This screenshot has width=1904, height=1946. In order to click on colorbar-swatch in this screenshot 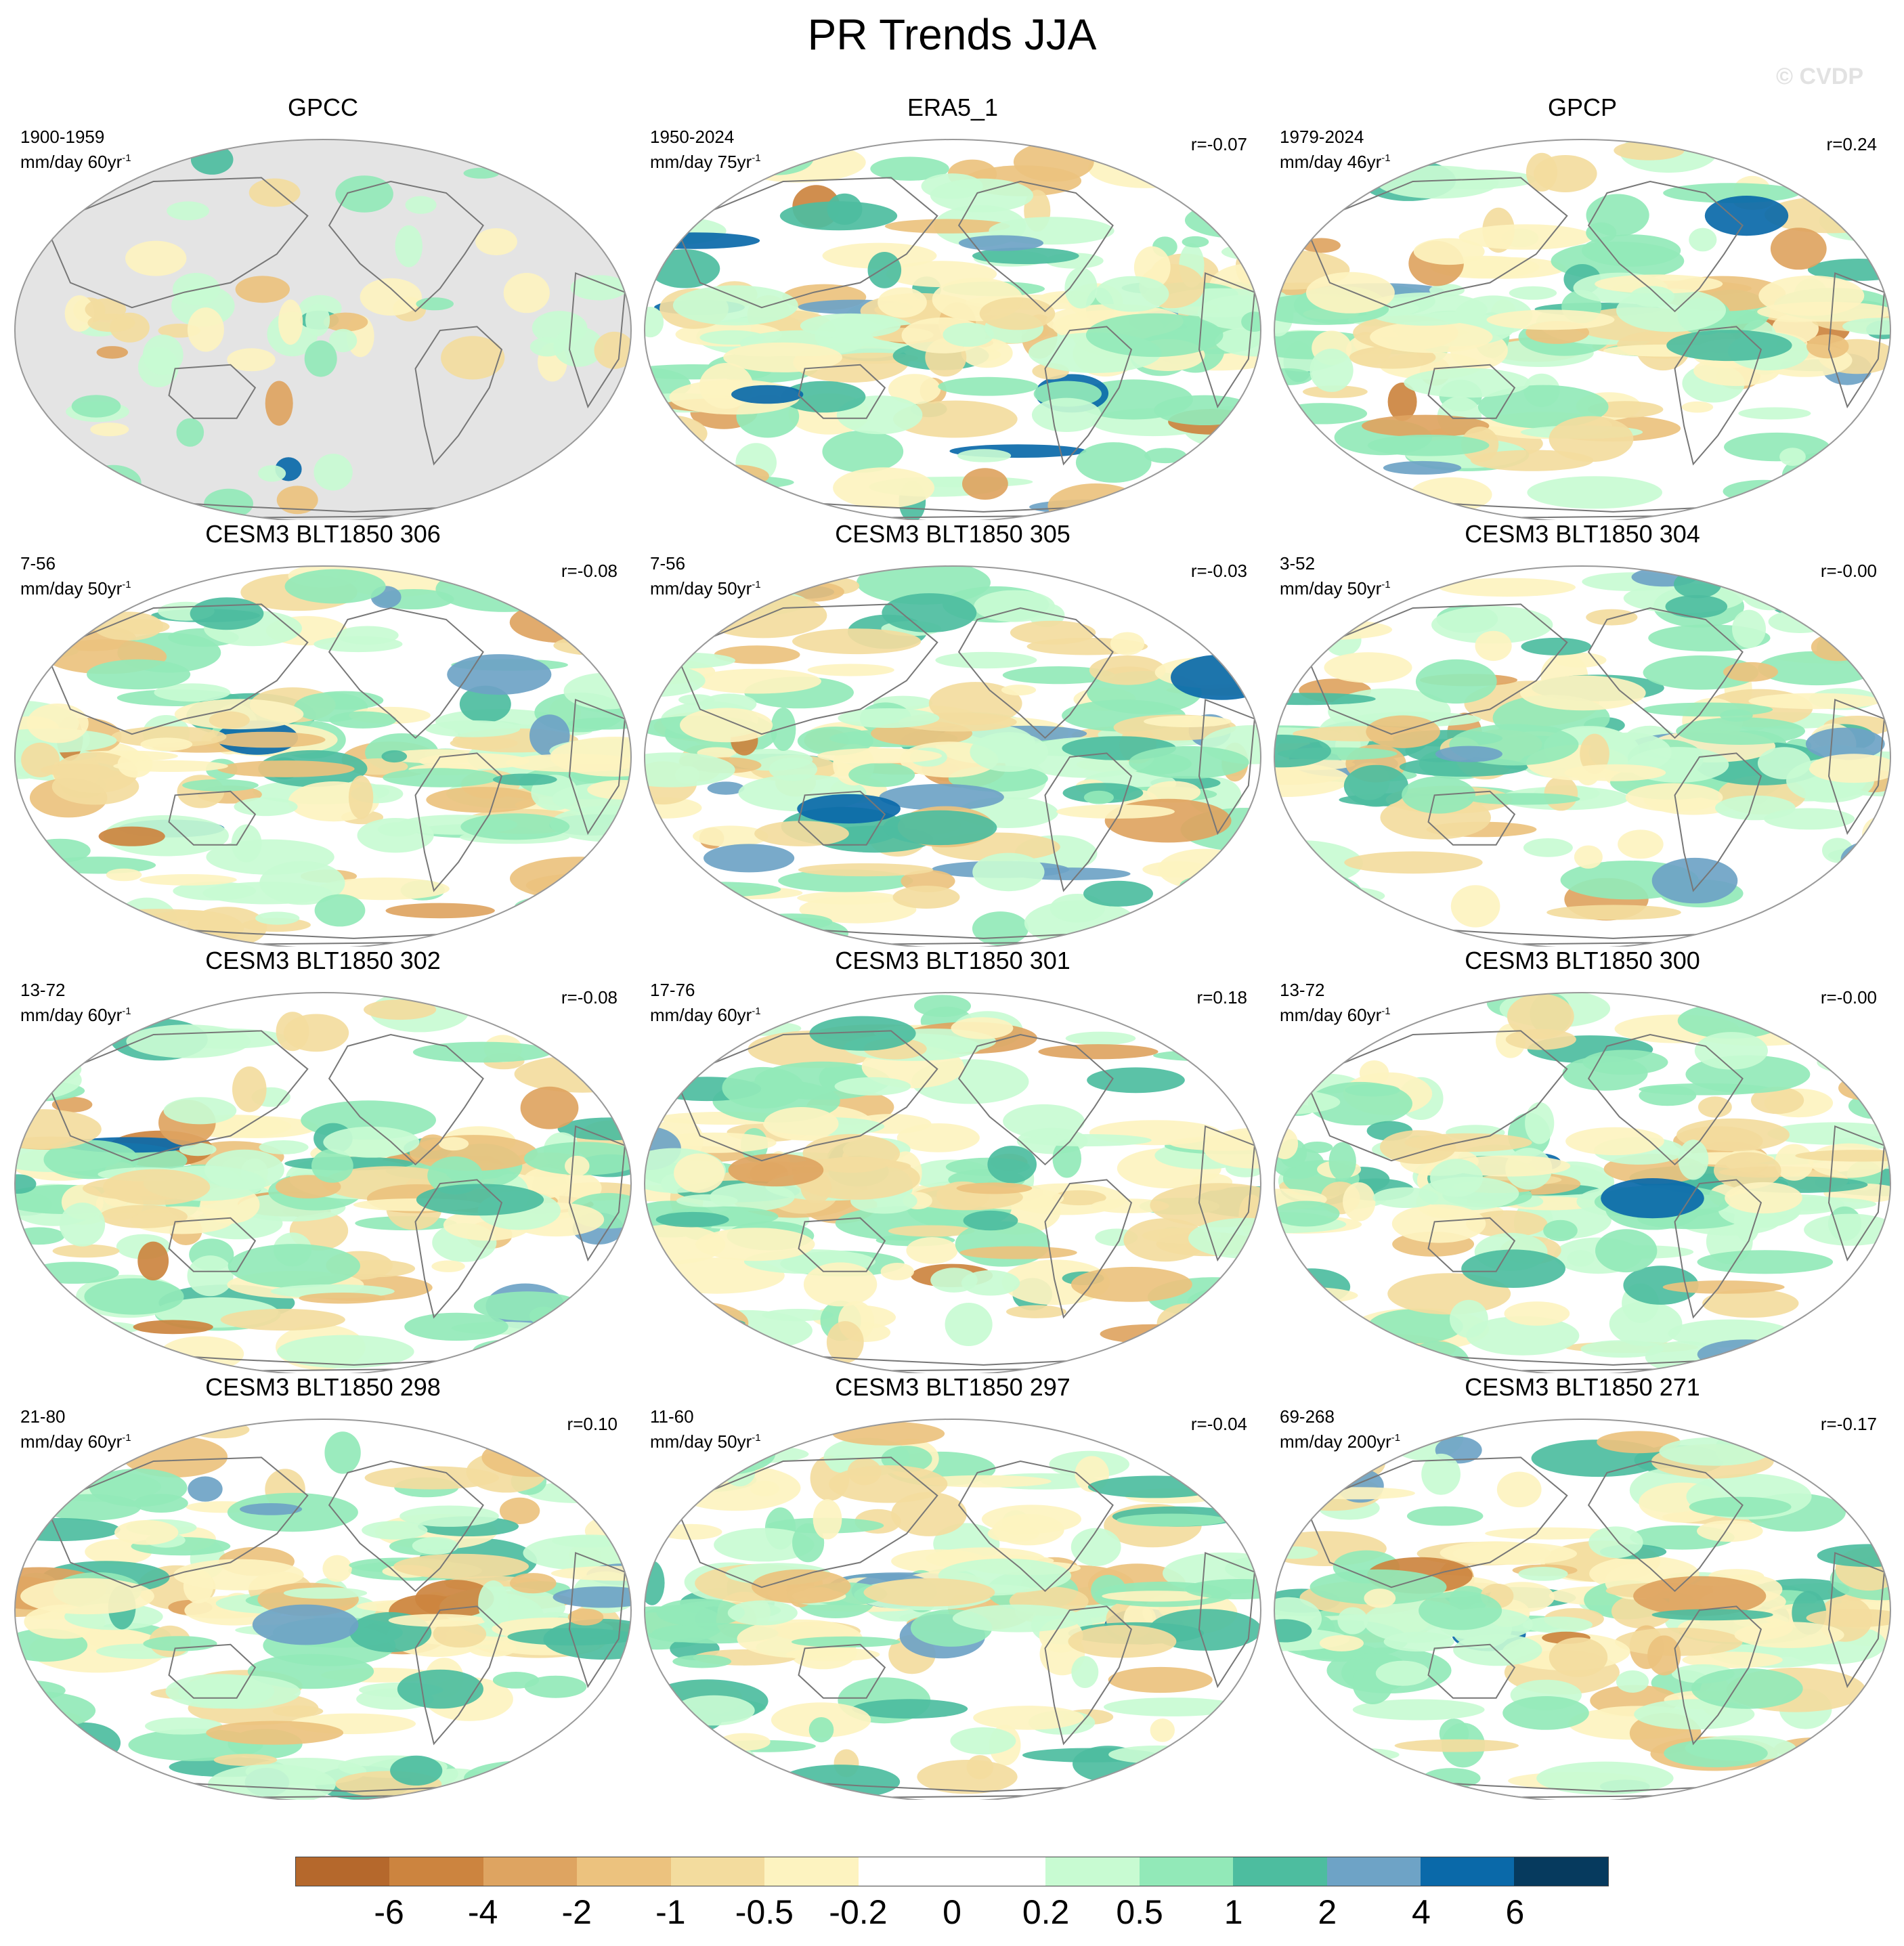, I will do `click(999, 1871)`.